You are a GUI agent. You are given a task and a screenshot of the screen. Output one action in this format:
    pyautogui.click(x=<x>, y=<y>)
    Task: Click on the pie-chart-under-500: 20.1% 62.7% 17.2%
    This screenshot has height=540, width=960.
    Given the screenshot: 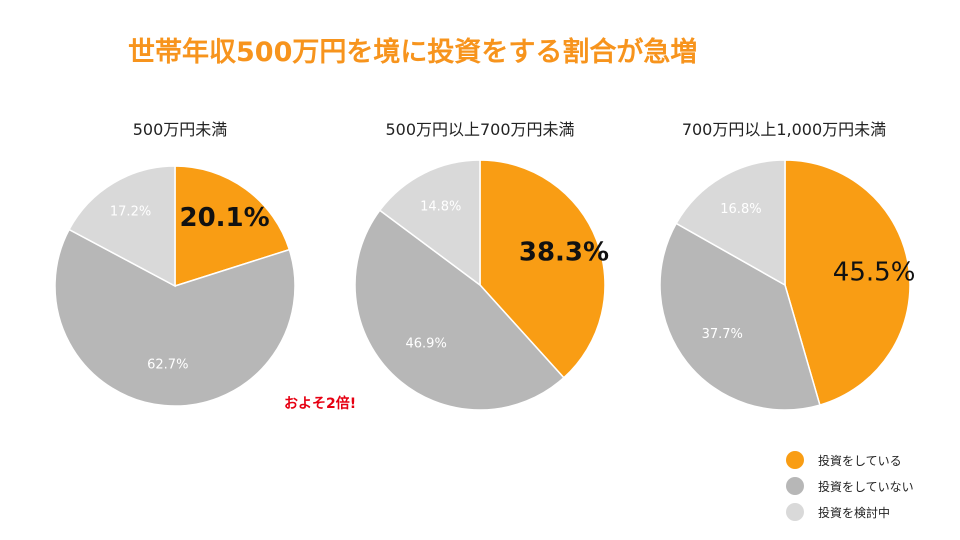 What is the action you would take?
    pyautogui.click(x=175, y=286)
    